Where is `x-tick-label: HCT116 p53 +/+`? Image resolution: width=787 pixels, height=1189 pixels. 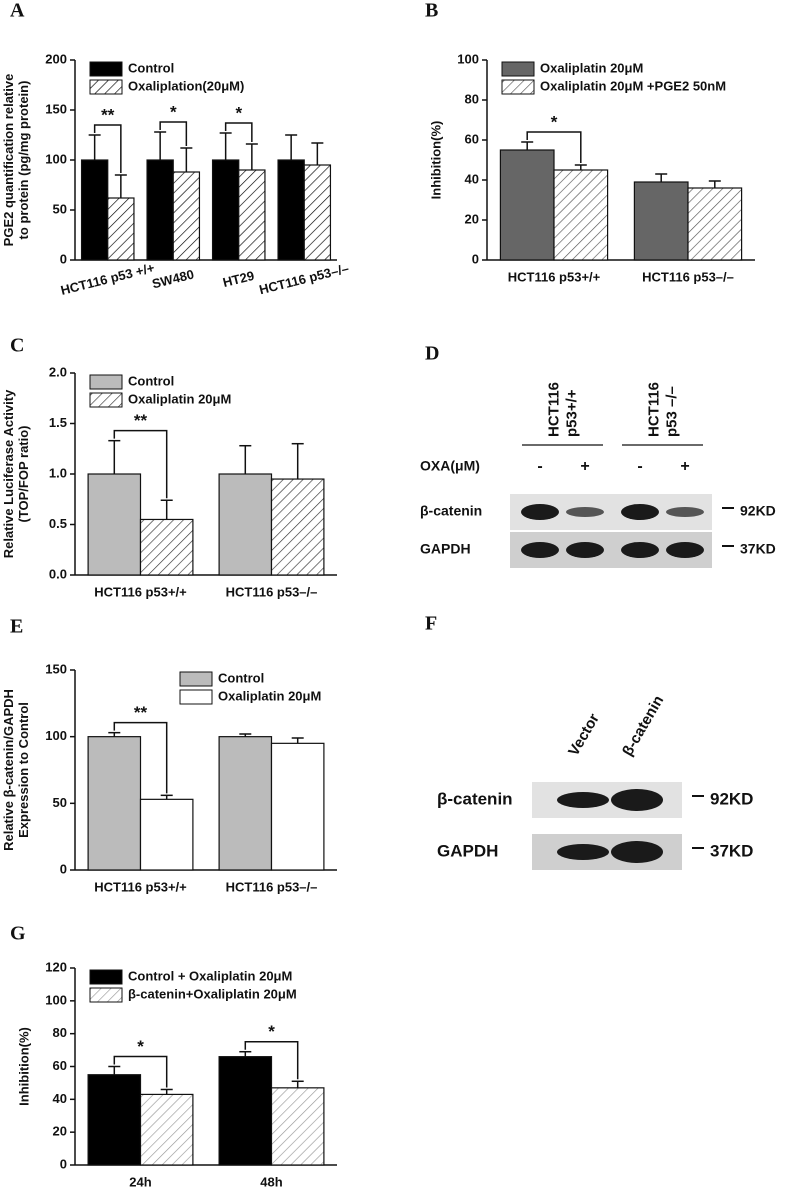 x-tick-label: HCT116 p53 +/+ is located at coordinates (107, 279).